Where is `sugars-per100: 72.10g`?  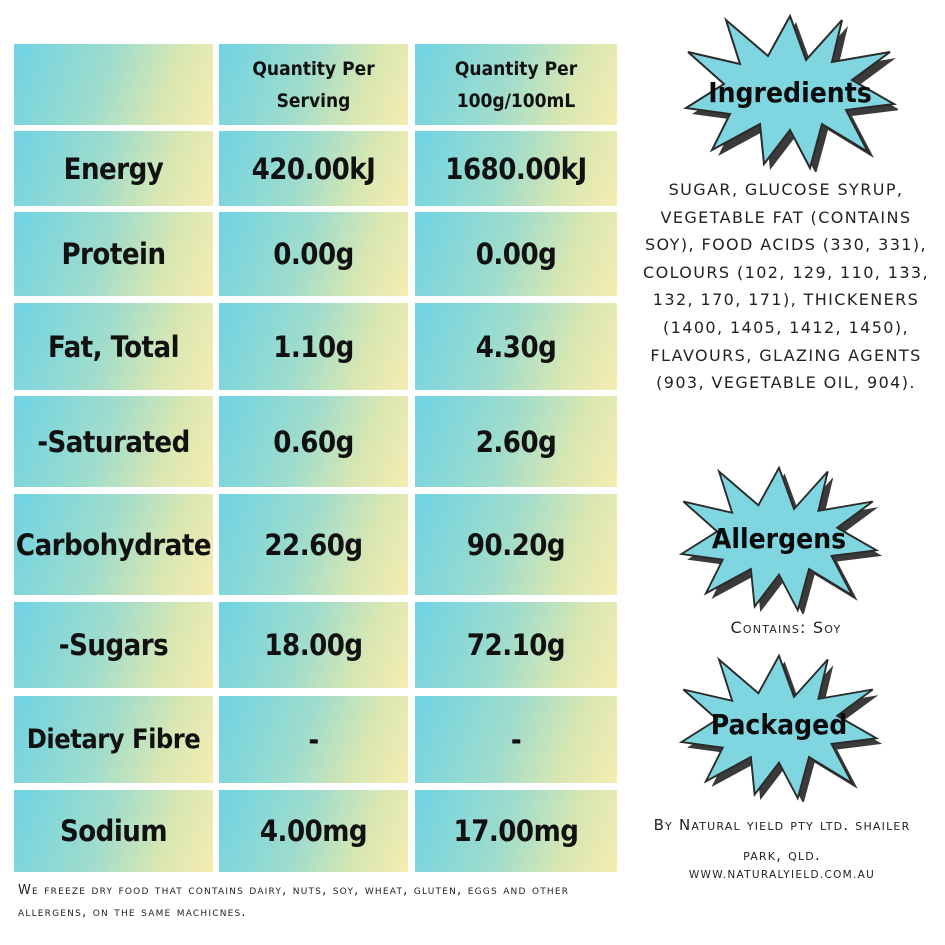
sugars-per100: 72.10g is located at coordinates (516, 645).